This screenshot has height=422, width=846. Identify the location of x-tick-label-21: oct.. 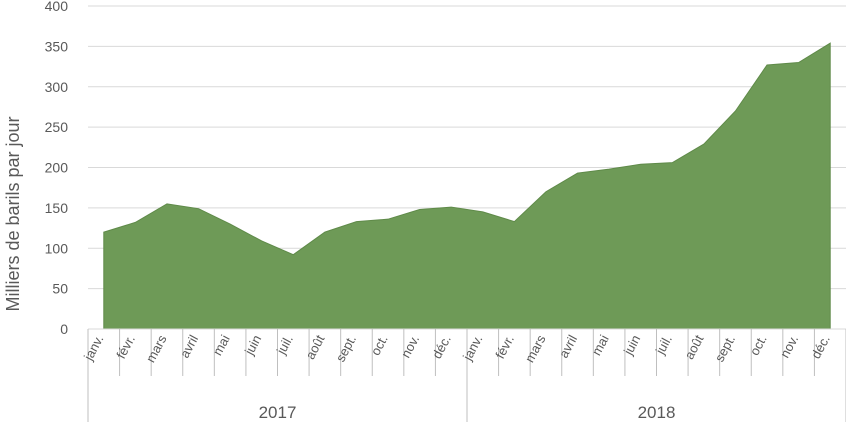
(758, 345).